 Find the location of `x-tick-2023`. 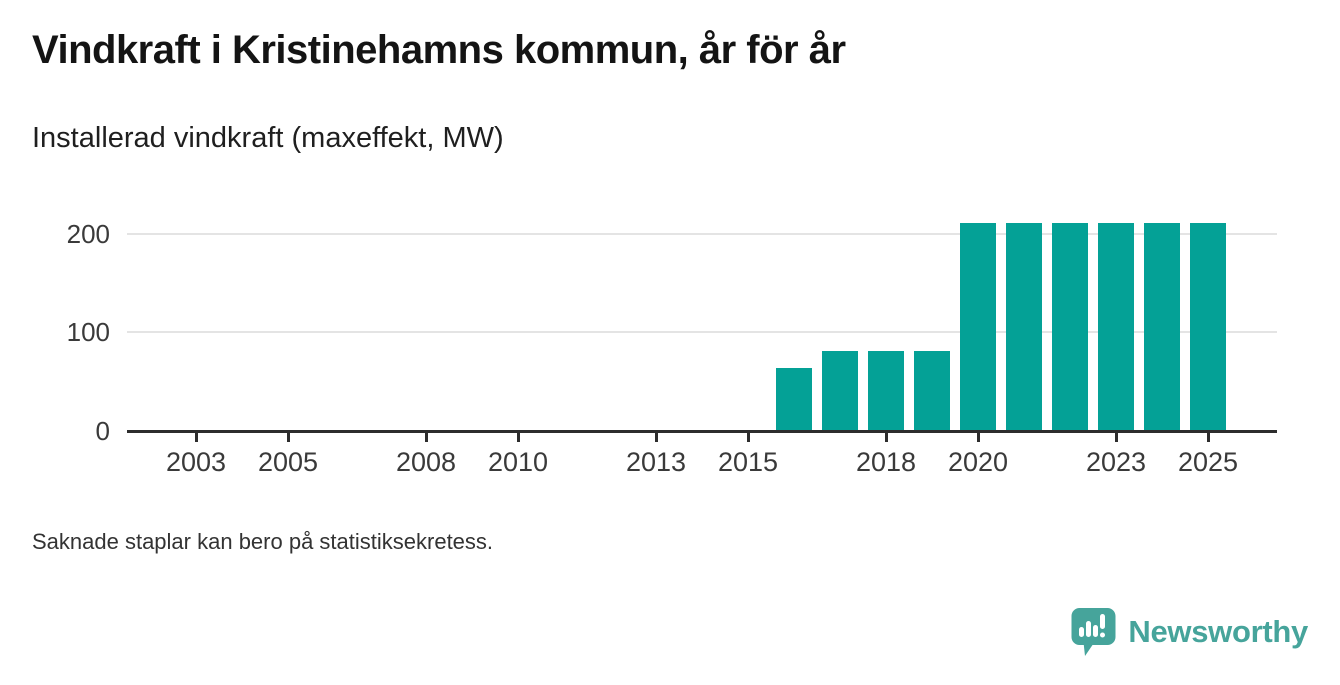

x-tick-2023 is located at coordinates (1116, 437).